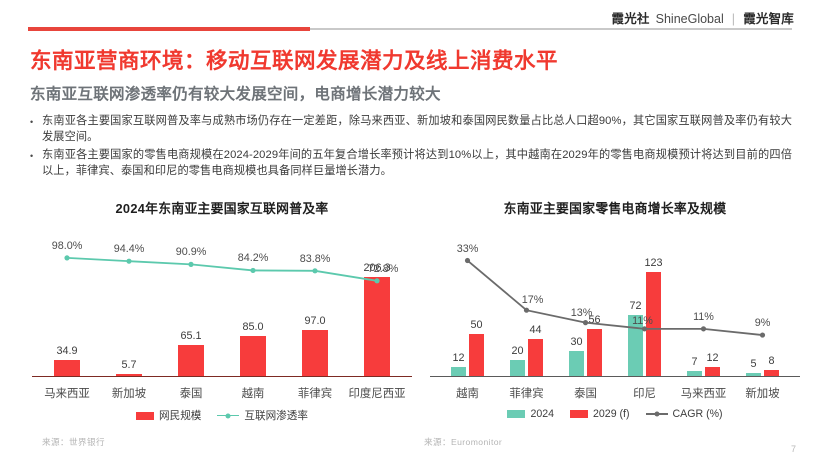  I want to click on brand-name-cn: 霞光社, so click(630, 19).